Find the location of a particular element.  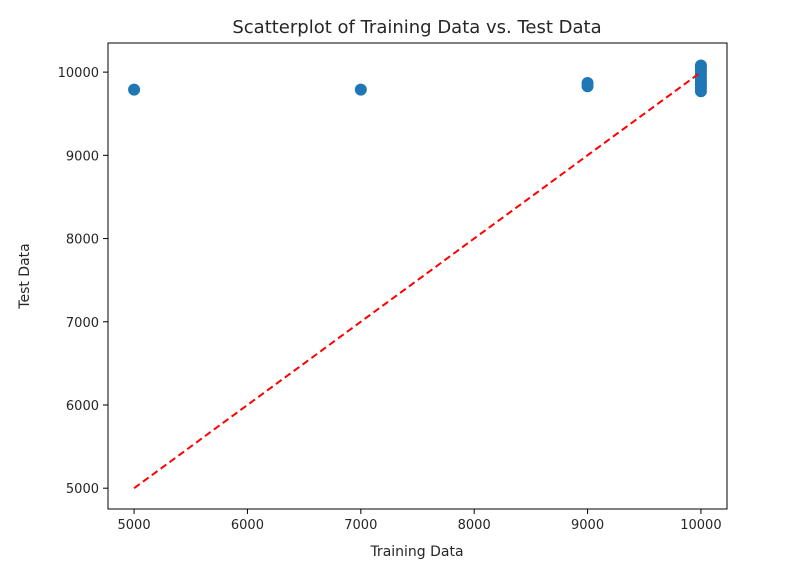

y-axis: 5000 6000 7000 8000 9000 10000 is located at coordinates (83, 281).